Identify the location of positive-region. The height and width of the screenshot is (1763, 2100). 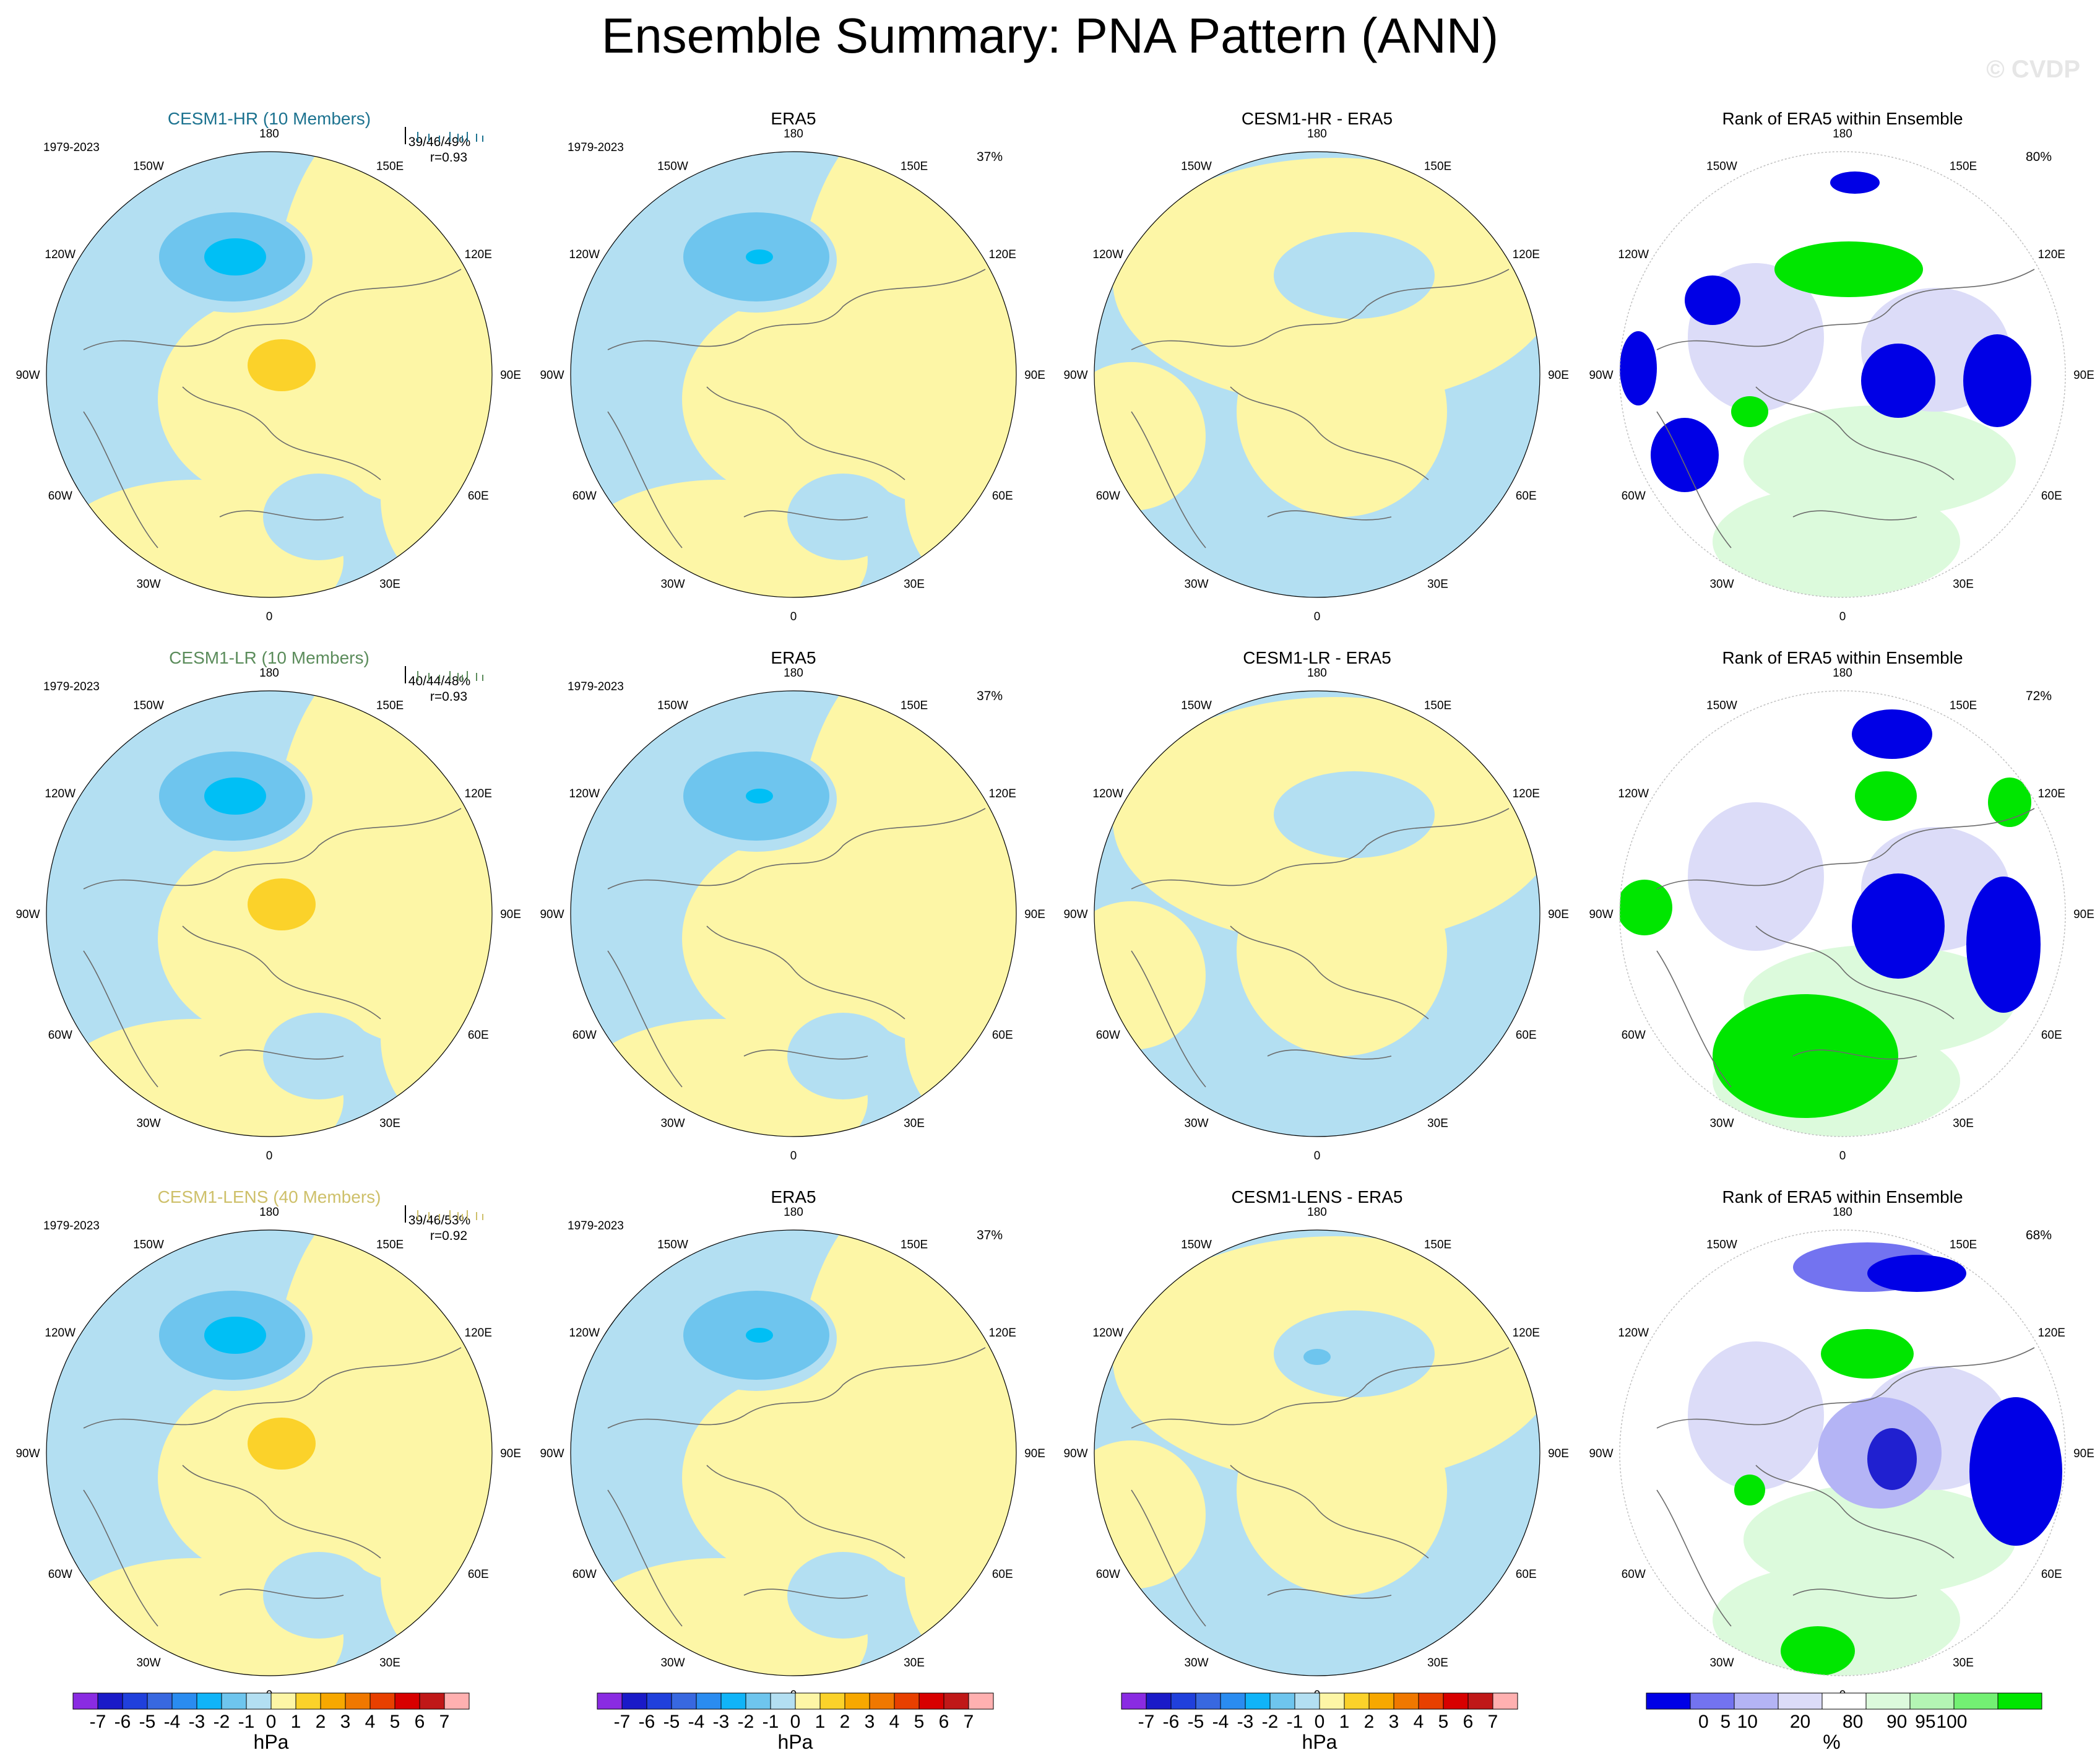
(281, 938).